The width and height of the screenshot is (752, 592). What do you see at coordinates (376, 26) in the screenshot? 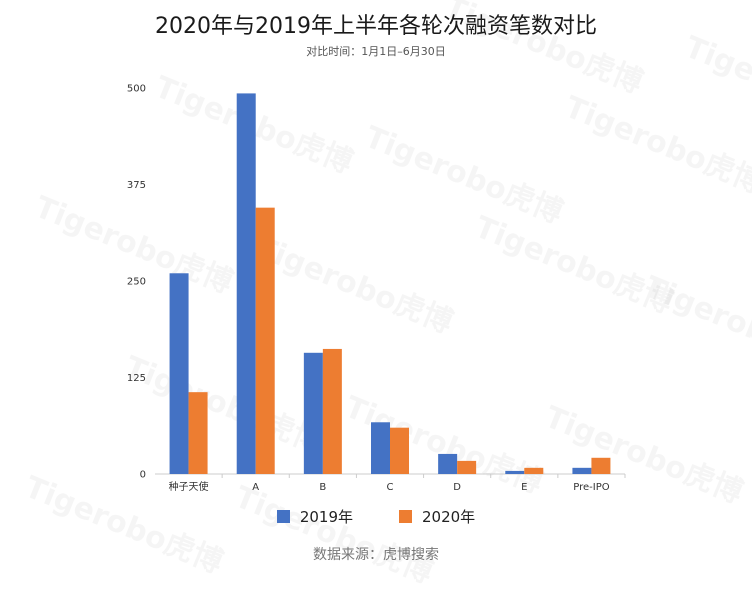
I see `chart-title: 2020年与2019年上半年各轮次融资笔数对比` at bounding box center [376, 26].